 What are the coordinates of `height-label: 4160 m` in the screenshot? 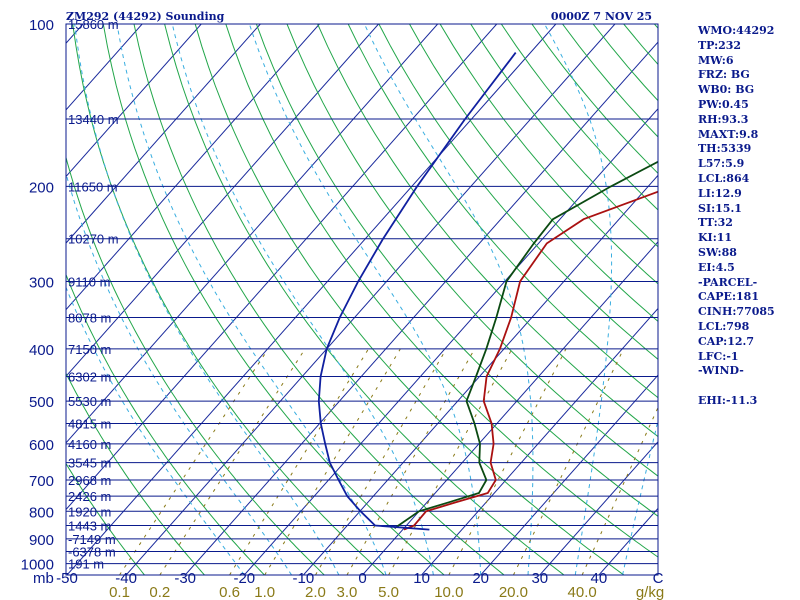 It's located at (89, 444).